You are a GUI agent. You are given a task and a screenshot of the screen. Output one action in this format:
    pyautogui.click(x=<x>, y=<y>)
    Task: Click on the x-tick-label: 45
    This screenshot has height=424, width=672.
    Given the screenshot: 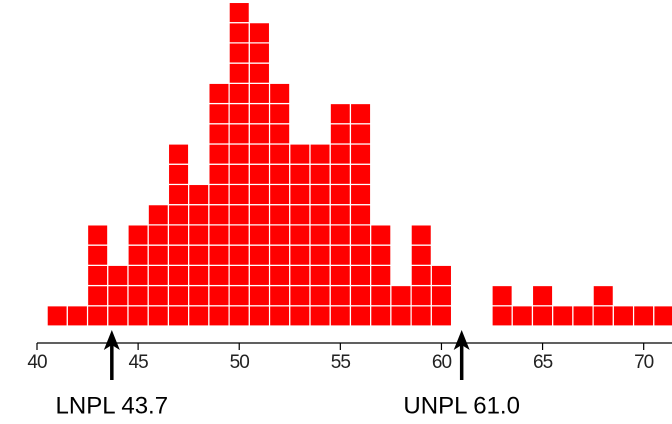 What is the action you would take?
    pyautogui.click(x=139, y=362)
    